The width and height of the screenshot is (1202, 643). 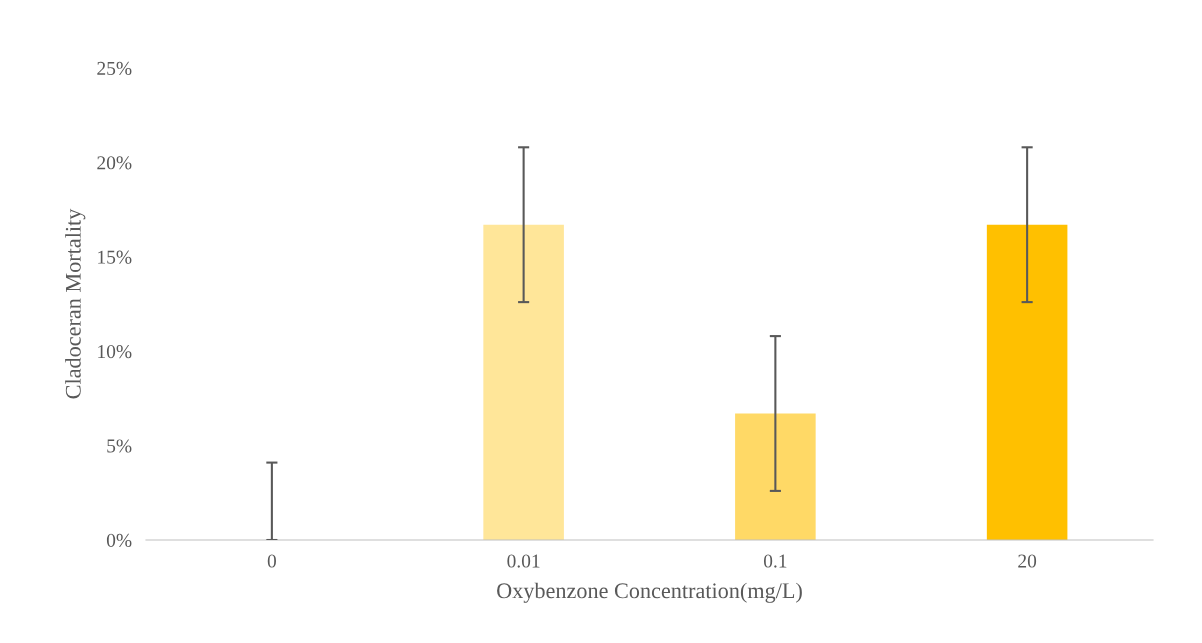 I want to click on y-axis-title: Cladoceran Mortality, so click(x=75, y=303).